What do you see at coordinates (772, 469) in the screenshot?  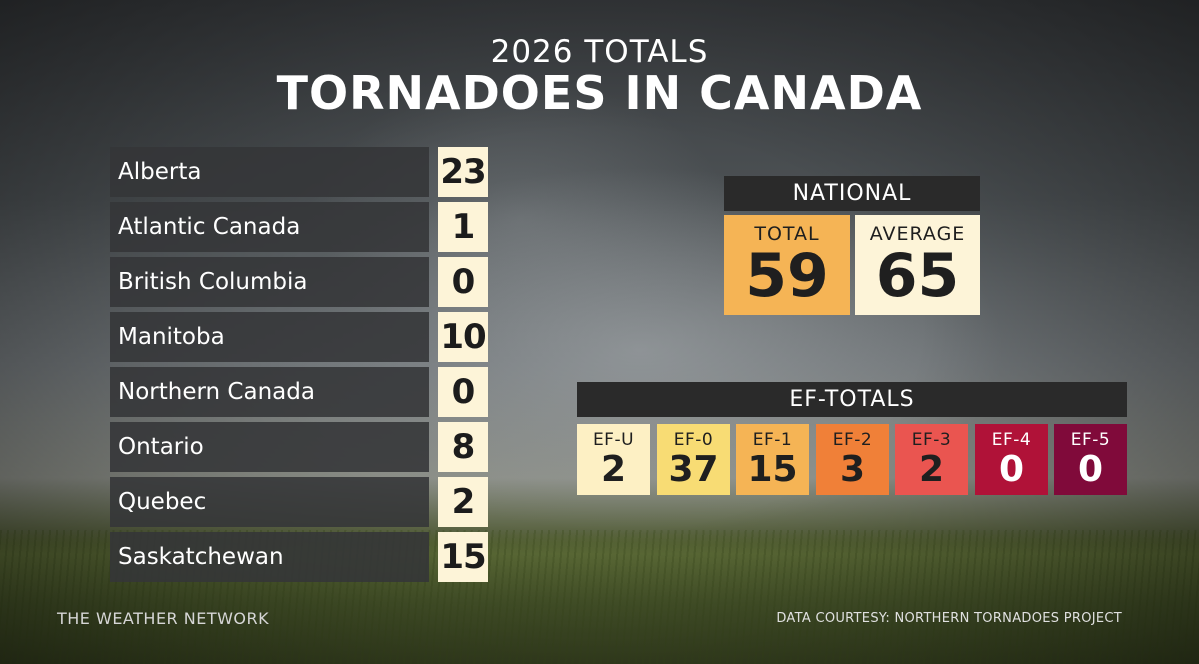 I see `ef-value: 15` at bounding box center [772, 469].